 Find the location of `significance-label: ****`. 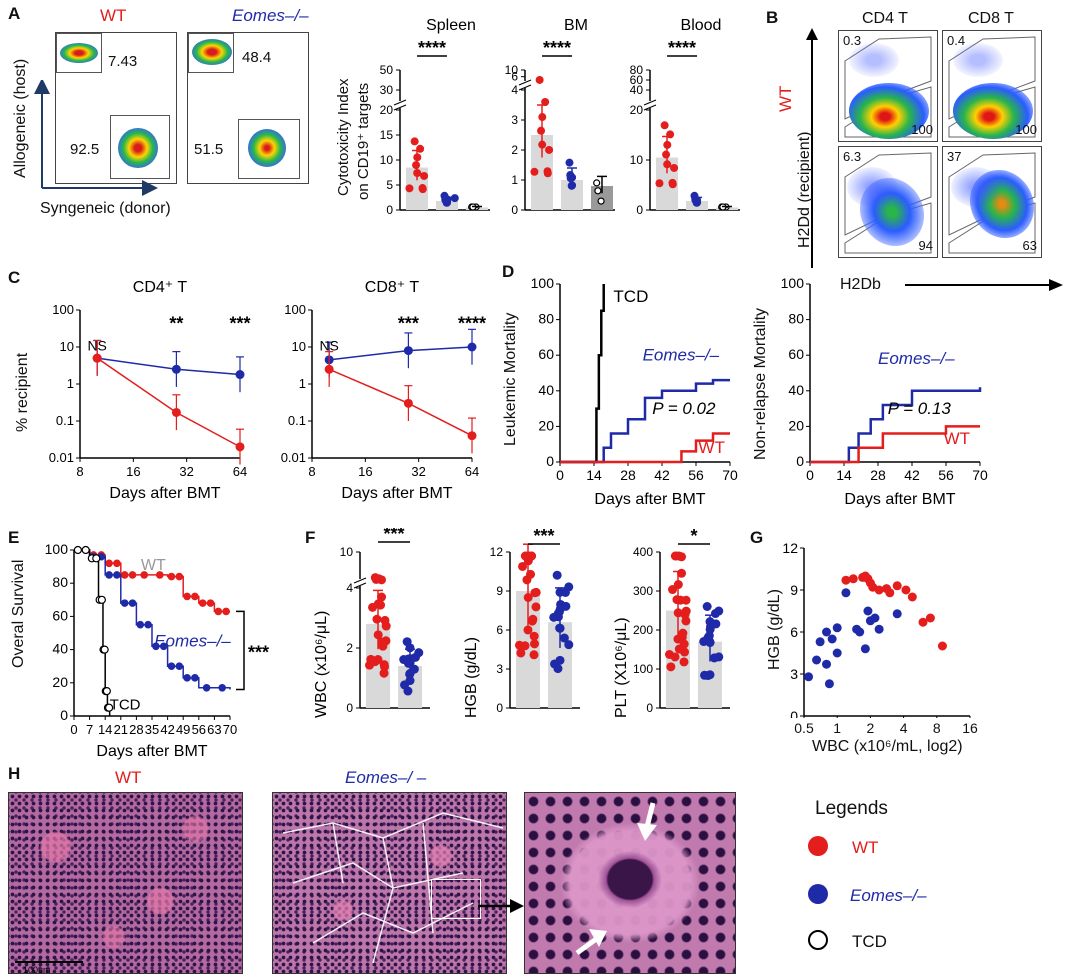

significance-label: **** is located at coordinates (472, 323).